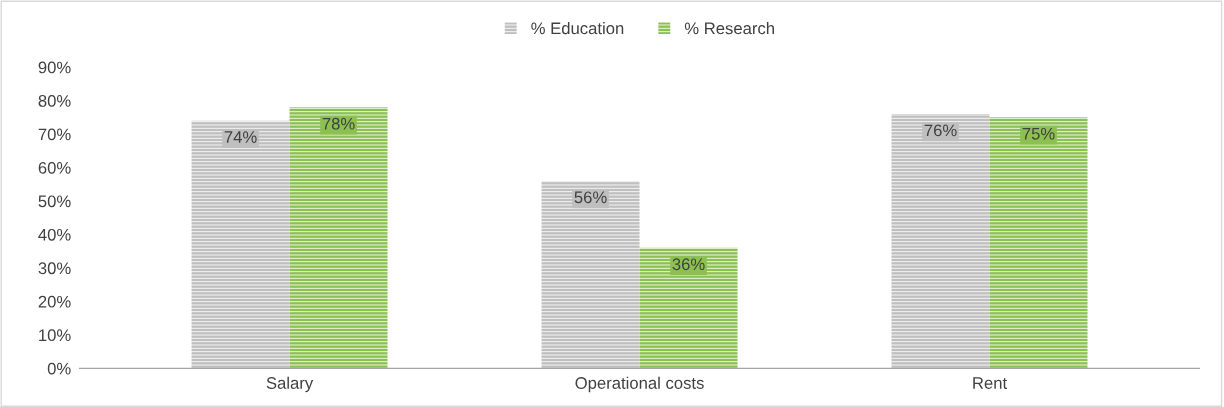  What do you see at coordinates (990, 383) in the screenshot?
I see `x-tick-label: Rent` at bounding box center [990, 383].